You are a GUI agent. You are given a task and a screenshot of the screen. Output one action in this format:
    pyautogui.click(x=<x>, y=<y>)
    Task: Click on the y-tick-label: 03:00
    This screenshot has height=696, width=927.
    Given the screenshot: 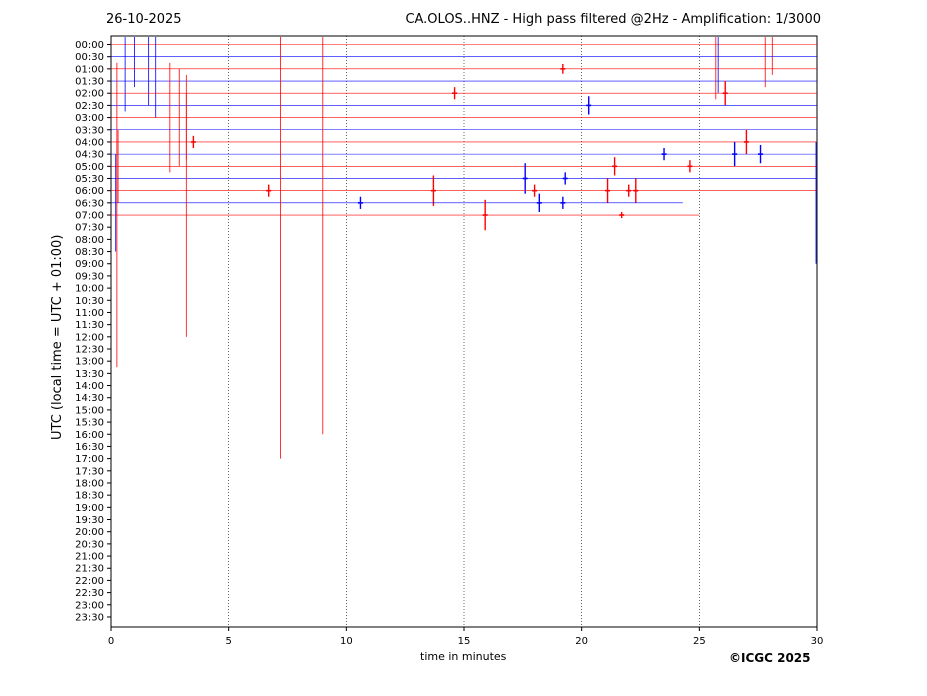 What is the action you would take?
    pyautogui.click(x=89, y=118)
    